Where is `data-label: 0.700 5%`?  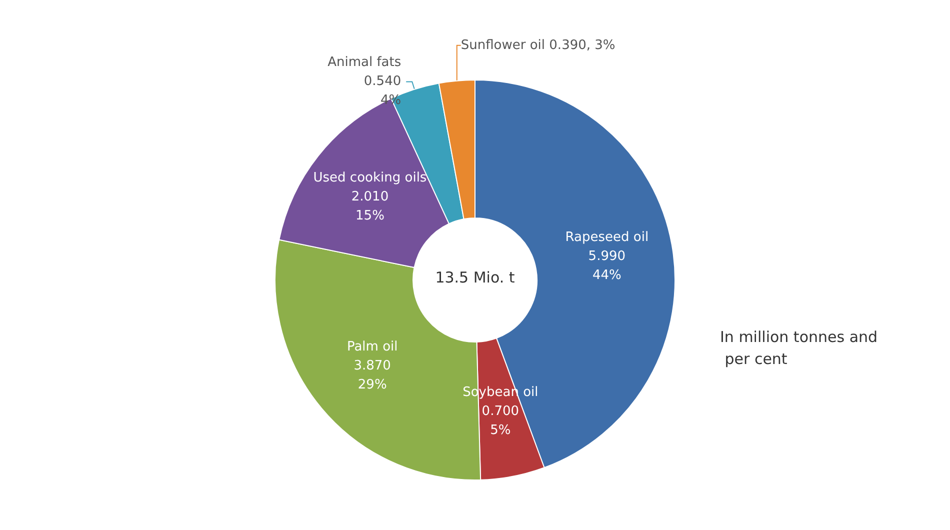
data-label: 0.700 5% is located at coordinates (501, 421).